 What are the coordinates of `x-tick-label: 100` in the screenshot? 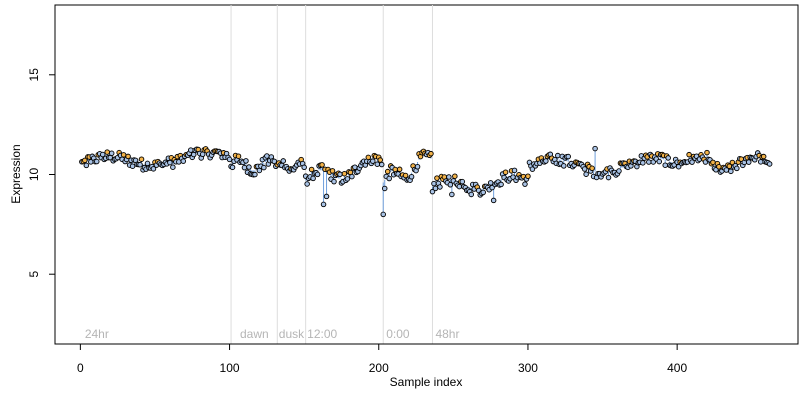 It's located at (230, 368).